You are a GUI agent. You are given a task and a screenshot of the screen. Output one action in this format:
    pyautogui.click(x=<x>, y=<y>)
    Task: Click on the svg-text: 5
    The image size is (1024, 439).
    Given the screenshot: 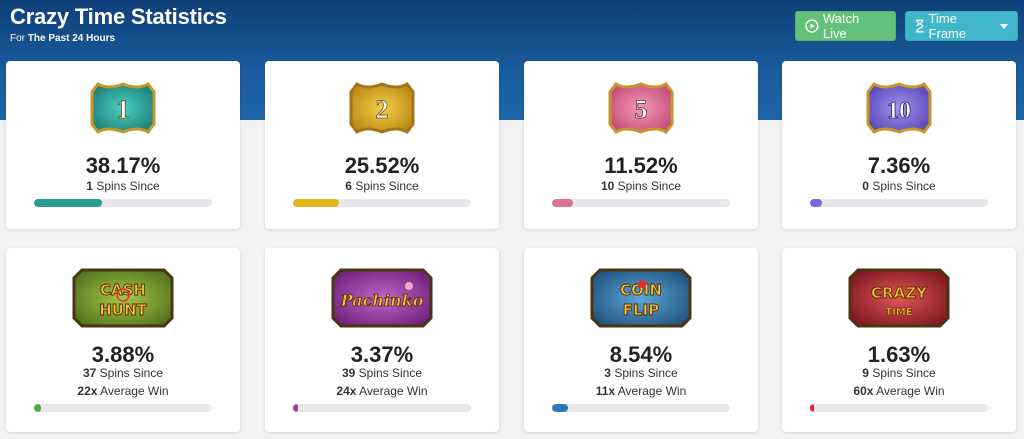 What is the action you would take?
    pyautogui.click(x=641, y=109)
    